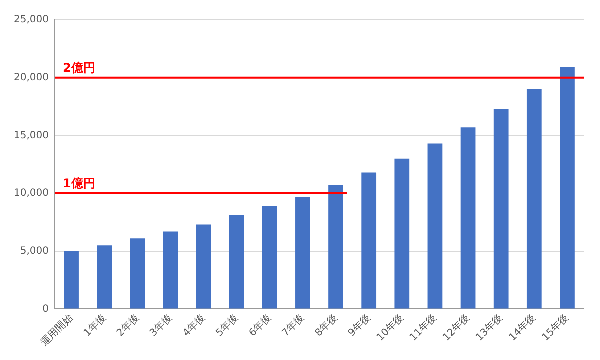 Image resolution: width=600 pixels, height=360 pixels. I want to click on y-tick-label: 15,000, so click(31, 136).